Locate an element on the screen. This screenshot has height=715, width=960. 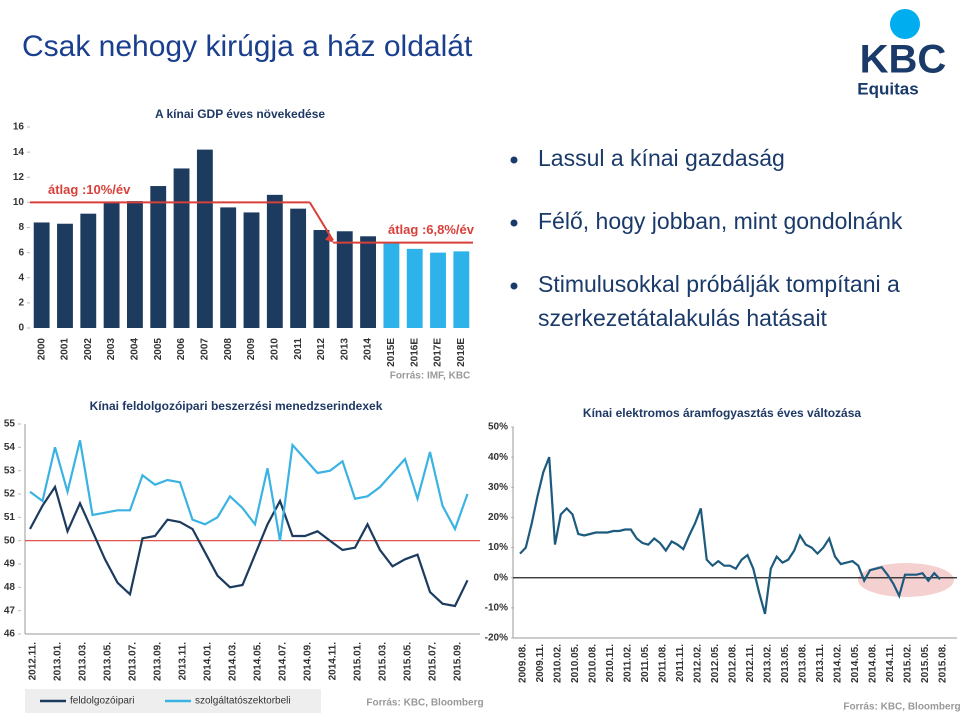
x-tick-label: 2014.07. is located at coordinates (283, 661).